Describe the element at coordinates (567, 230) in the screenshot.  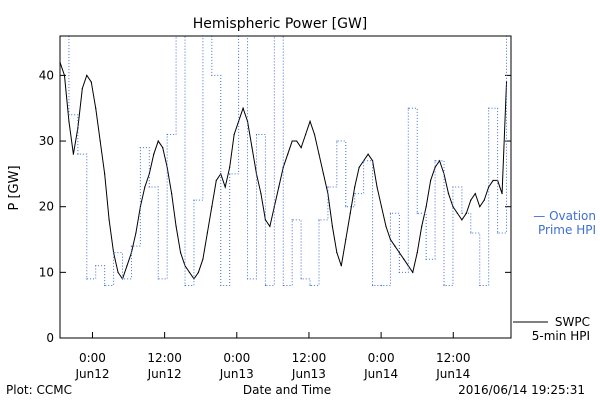
I see `legend-ovation-line2: Prime HPI` at that location.